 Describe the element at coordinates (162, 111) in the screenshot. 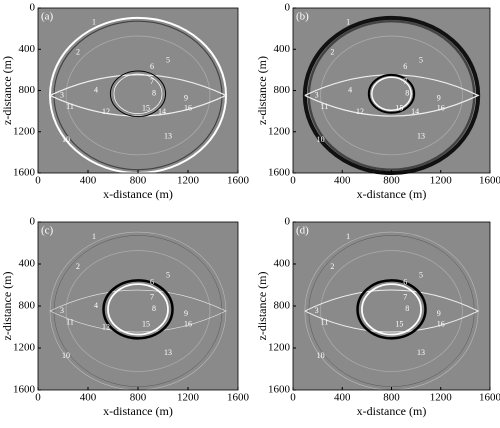

I see `wave-annotation: 14` at that location.